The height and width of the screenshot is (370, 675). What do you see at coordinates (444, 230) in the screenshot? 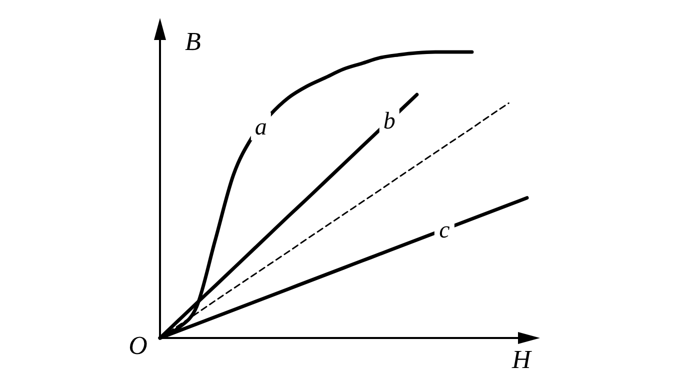
I see `series-label: c` at bounding box center [444, 230].